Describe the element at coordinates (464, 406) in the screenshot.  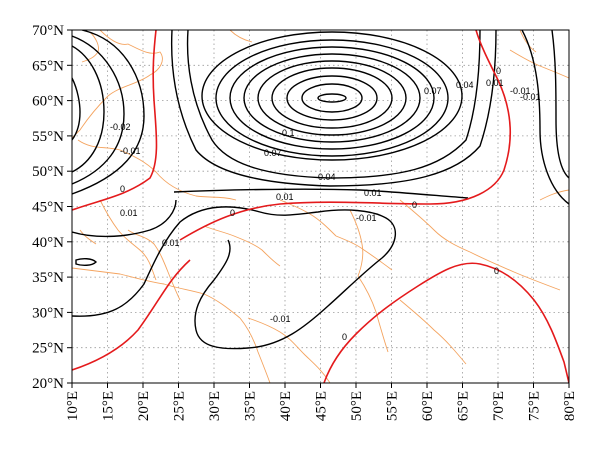
I see `lon-label: 65°E` at that location.